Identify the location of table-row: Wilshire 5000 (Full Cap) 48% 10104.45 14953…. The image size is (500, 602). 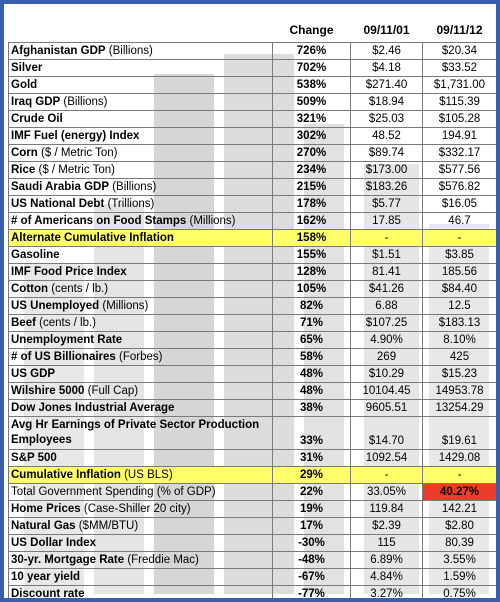
(252, 391).